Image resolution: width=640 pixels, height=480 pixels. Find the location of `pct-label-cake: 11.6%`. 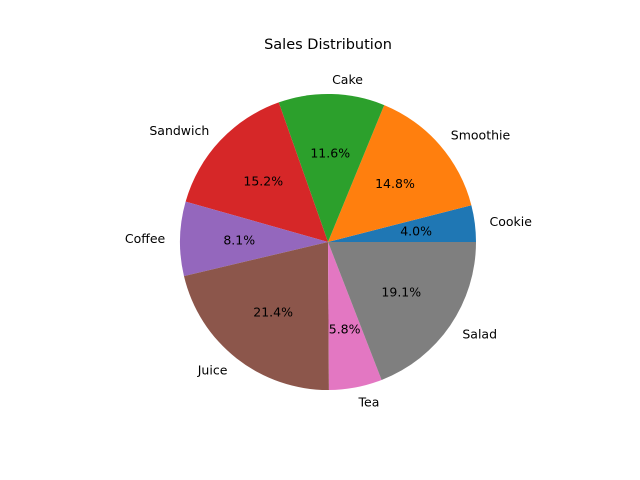

pct-label-cake: 11.6% is located at coordinates (330, 153).